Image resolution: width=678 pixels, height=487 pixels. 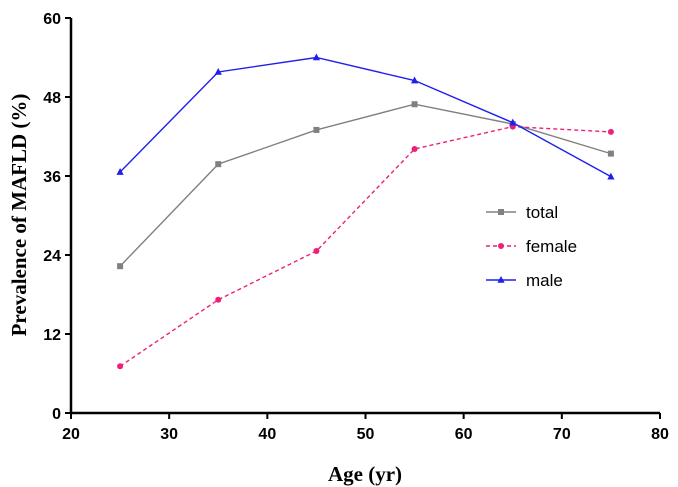 What do you see at coordinates (365, 474) in the screenshot?
I see `x-axis-title: Age (yr)` at bounding box center [365, 474].